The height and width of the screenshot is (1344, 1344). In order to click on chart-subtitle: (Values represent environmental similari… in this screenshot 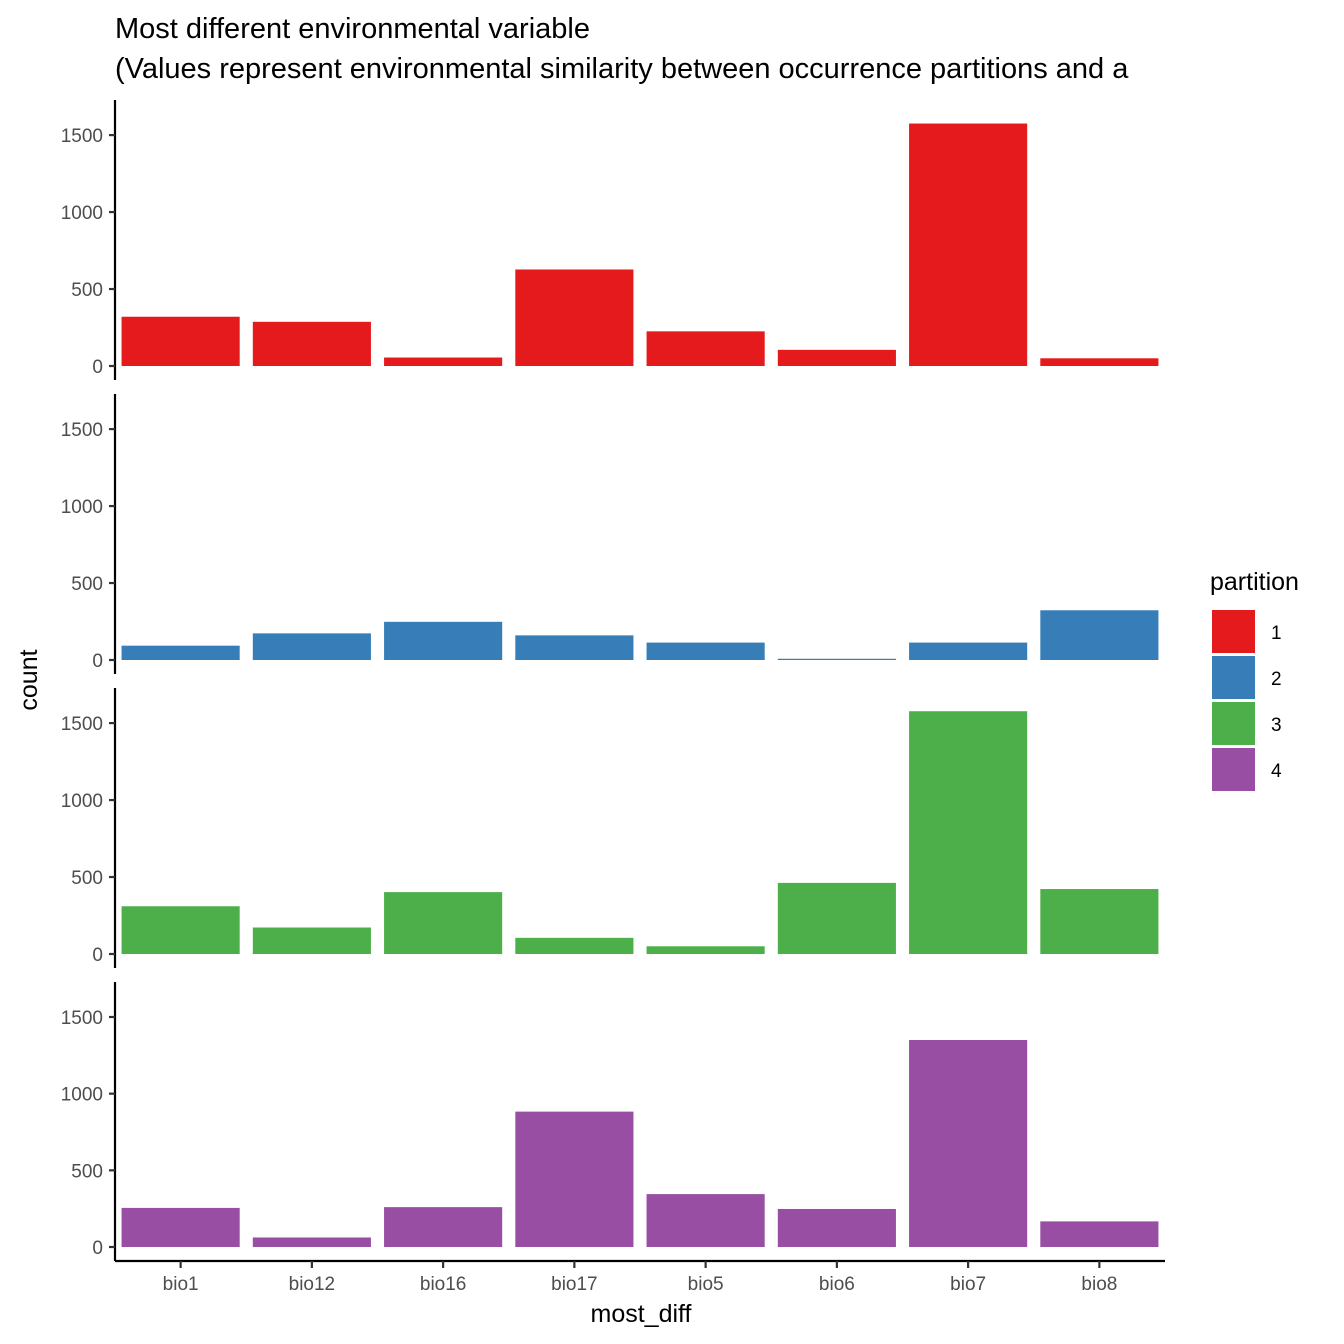, I will do `click(622, 69)`.